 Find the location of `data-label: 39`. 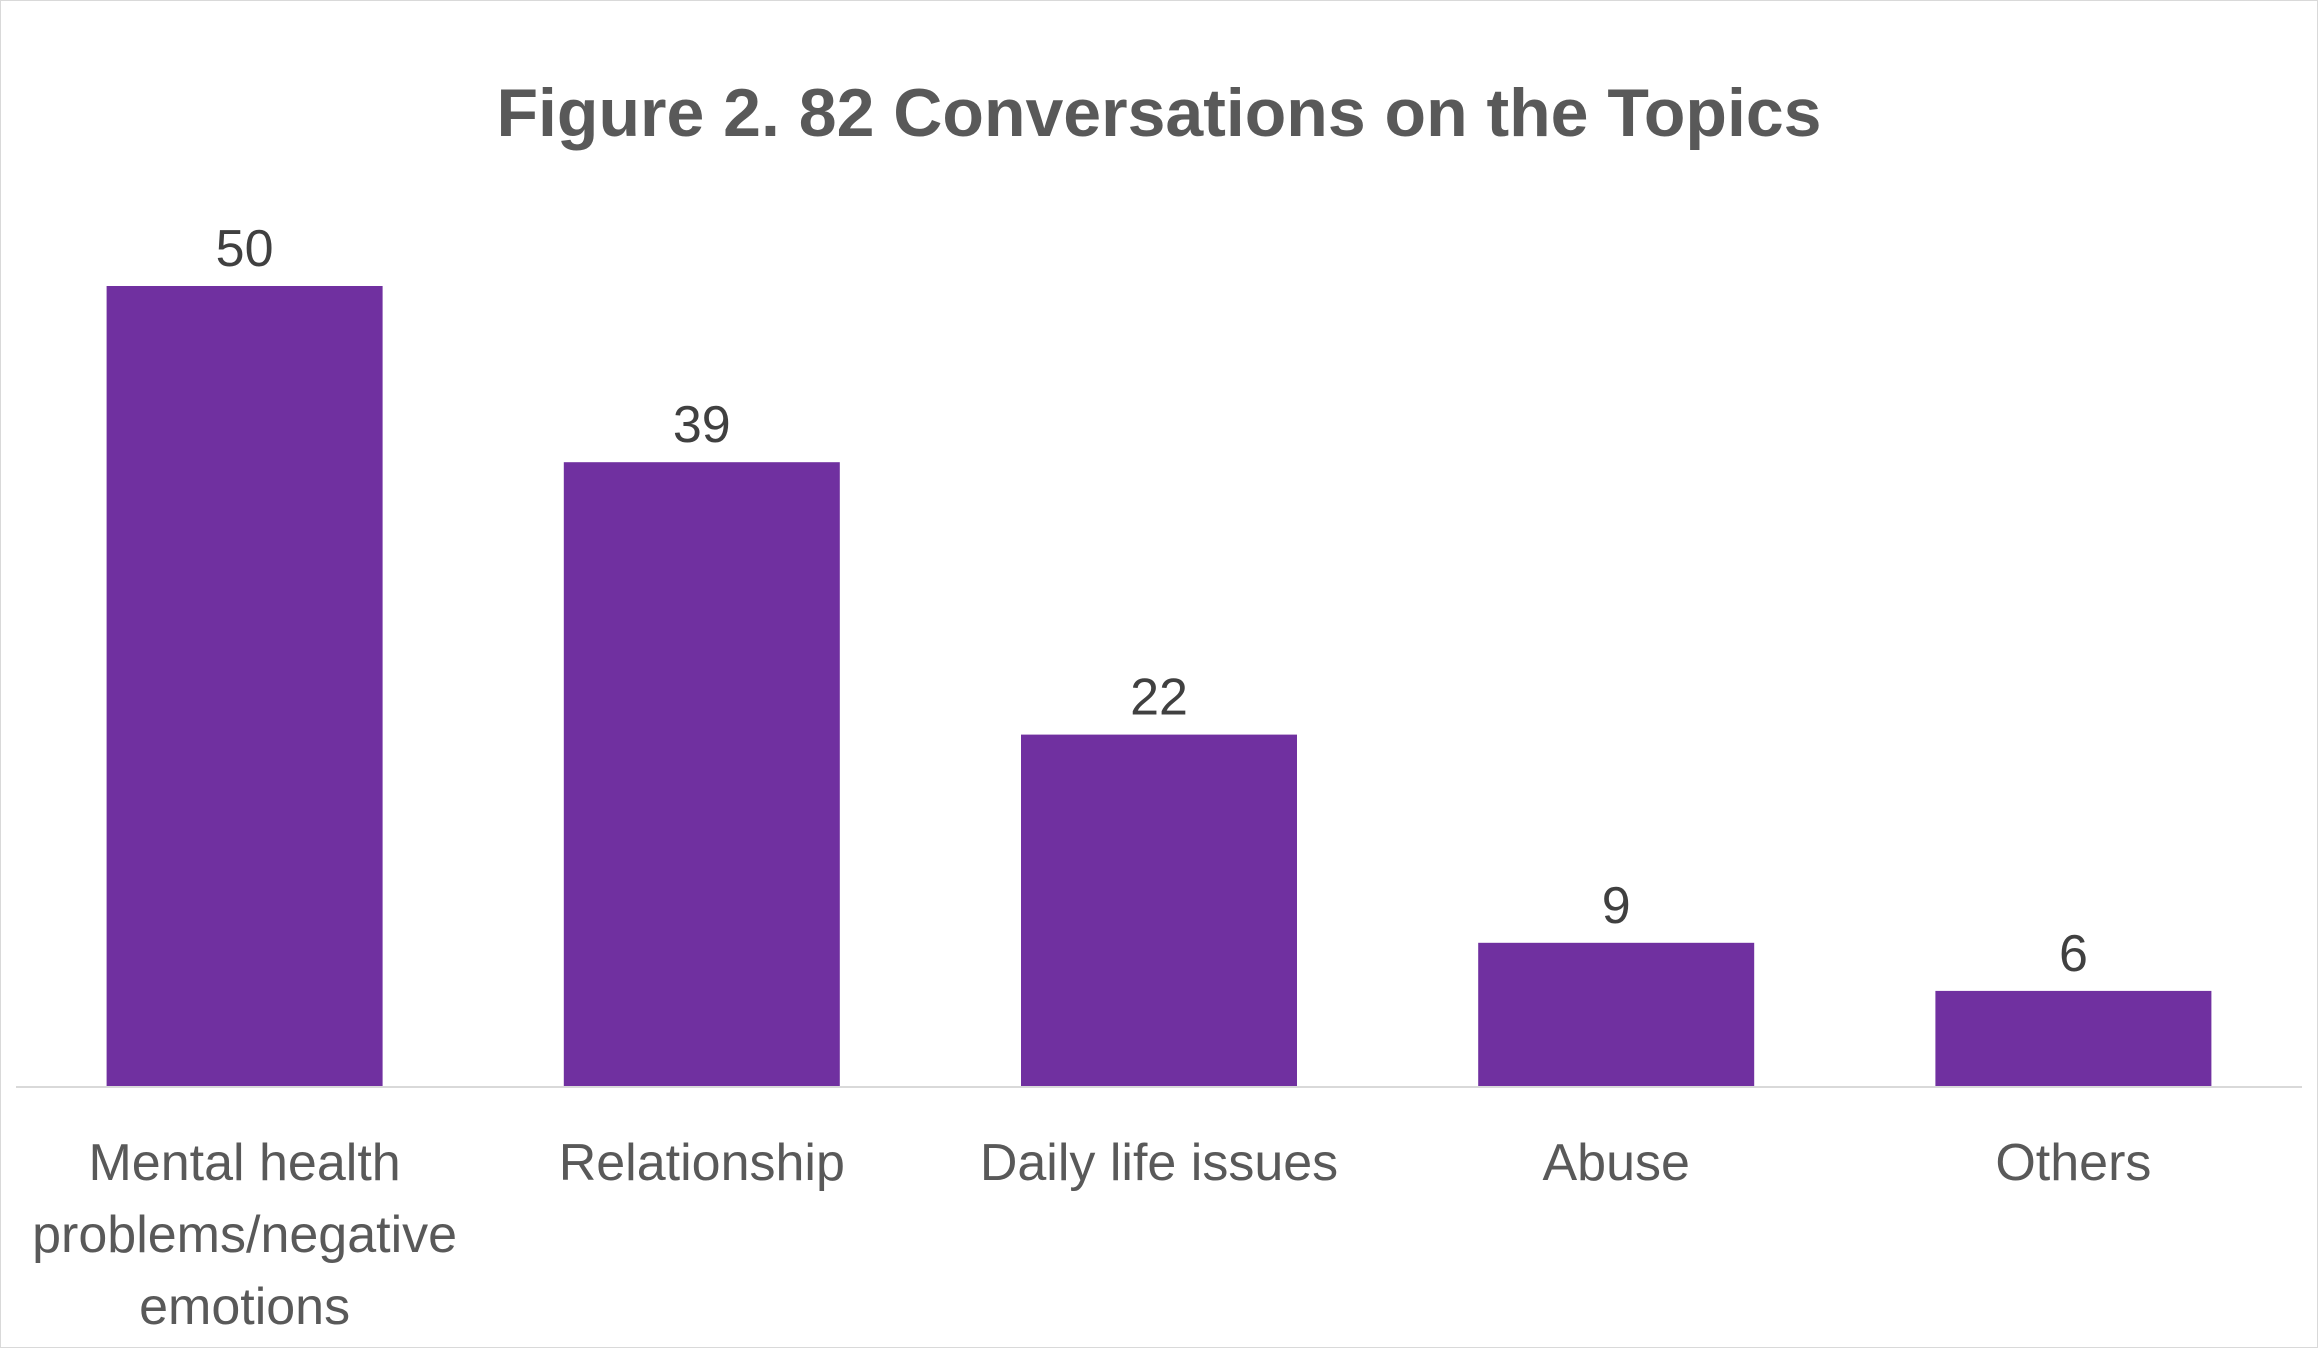

data-label: 39 is located at coordinates (702, 425).